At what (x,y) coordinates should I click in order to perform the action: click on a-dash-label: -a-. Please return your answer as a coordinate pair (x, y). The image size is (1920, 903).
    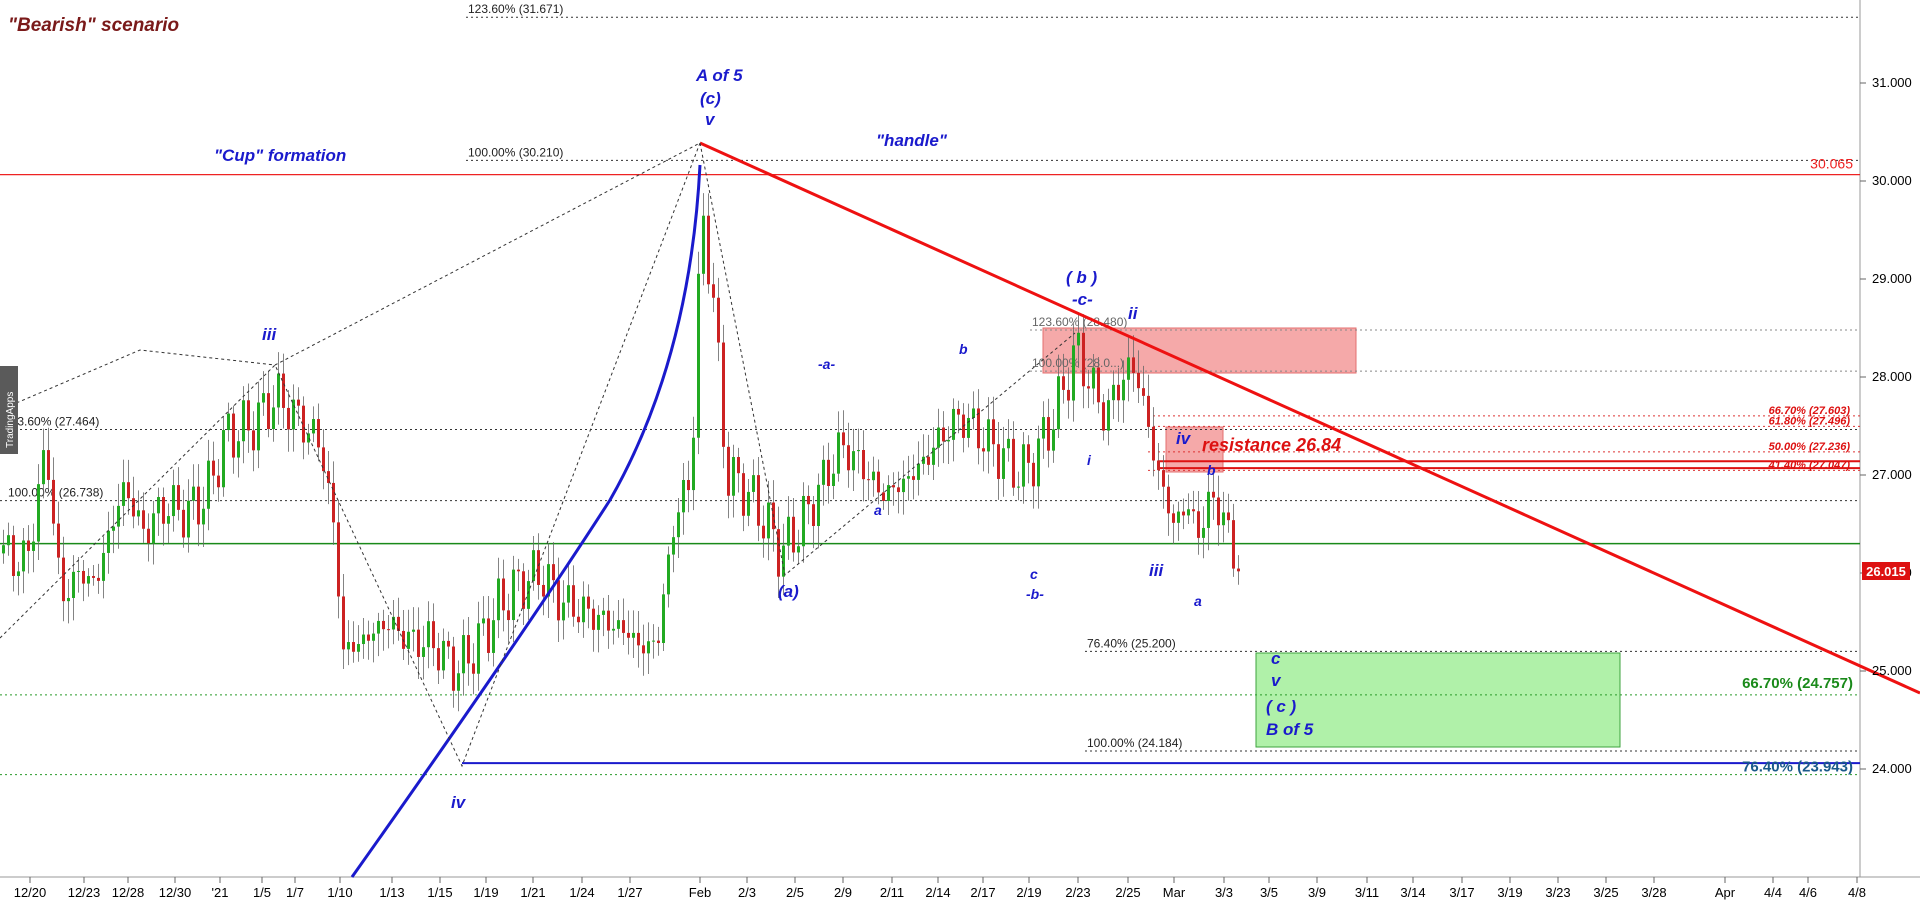
    Looking at the image, I should click on (826, 364).